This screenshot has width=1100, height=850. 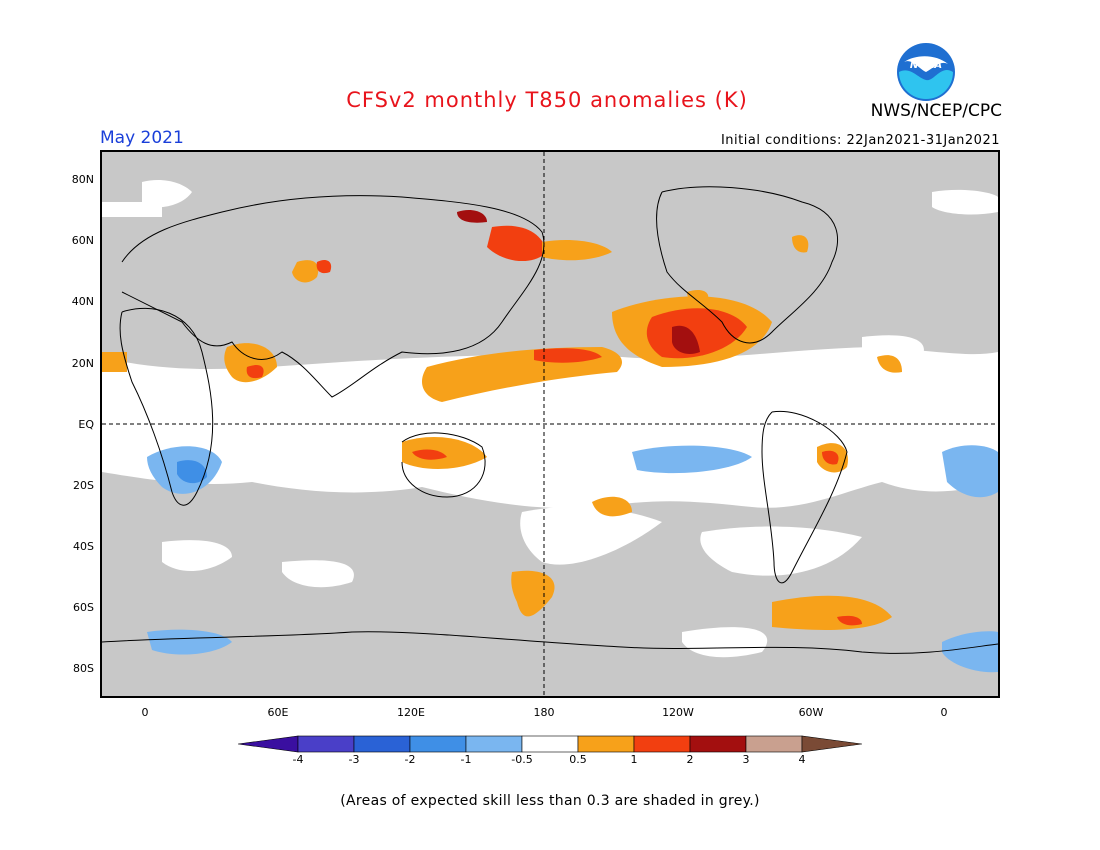 I want to click on lon-label-0-left: 0, so click(x=145, y=712).